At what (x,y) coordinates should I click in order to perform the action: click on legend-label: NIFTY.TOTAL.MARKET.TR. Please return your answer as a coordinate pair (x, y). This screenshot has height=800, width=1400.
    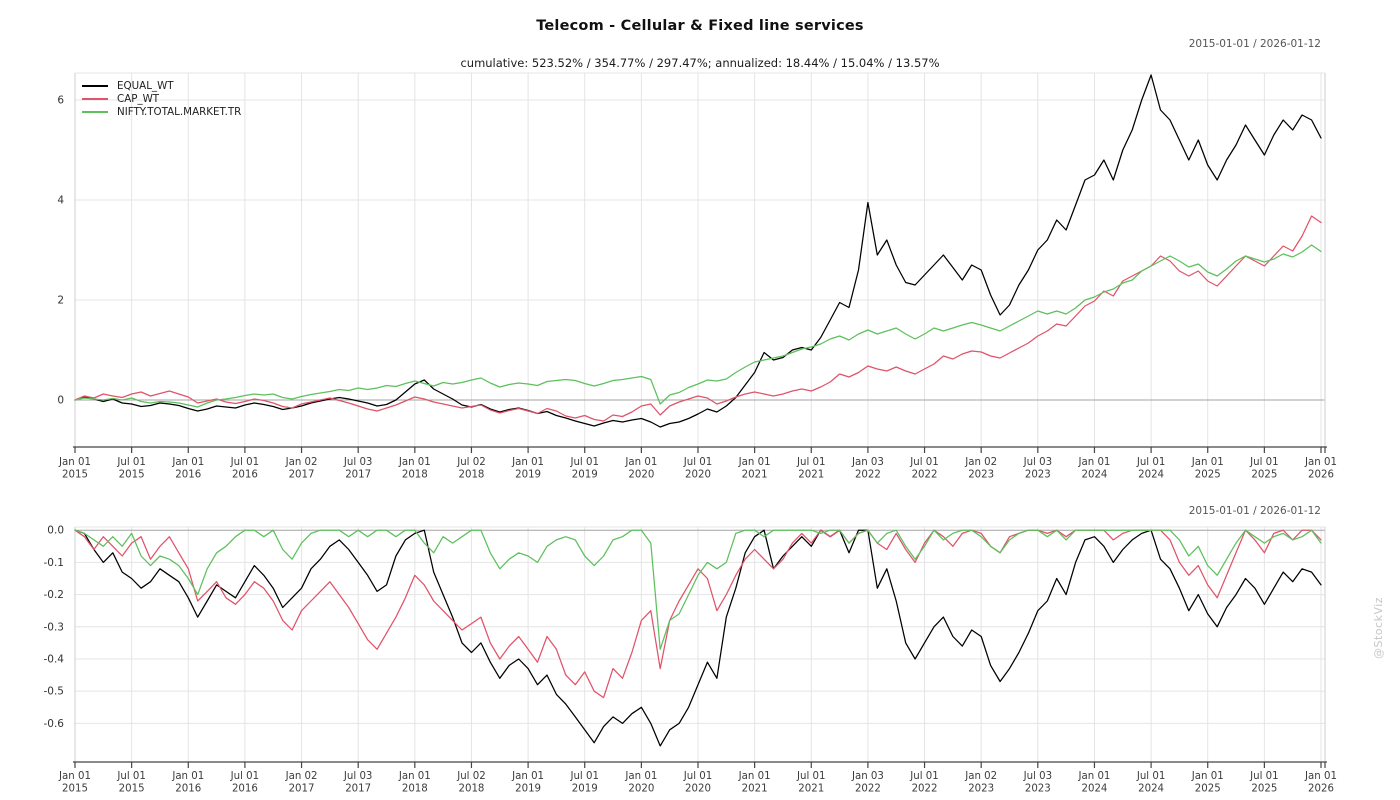
    Looking at the image, I should click on (179, 111).